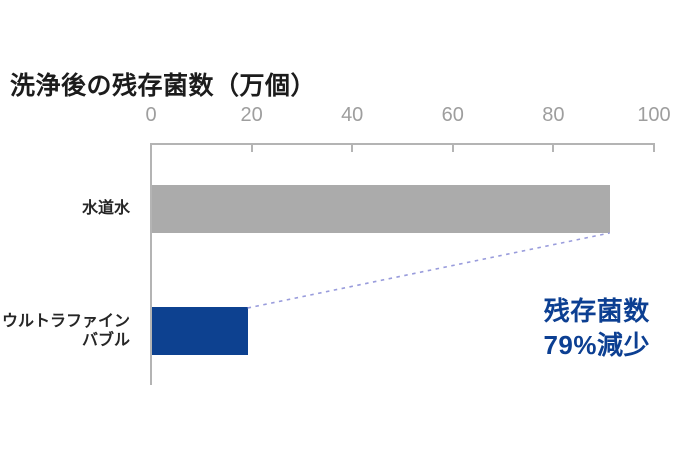 The image size is (680, 466). I want to click on x-tick-label: 80, so click(553, 115).